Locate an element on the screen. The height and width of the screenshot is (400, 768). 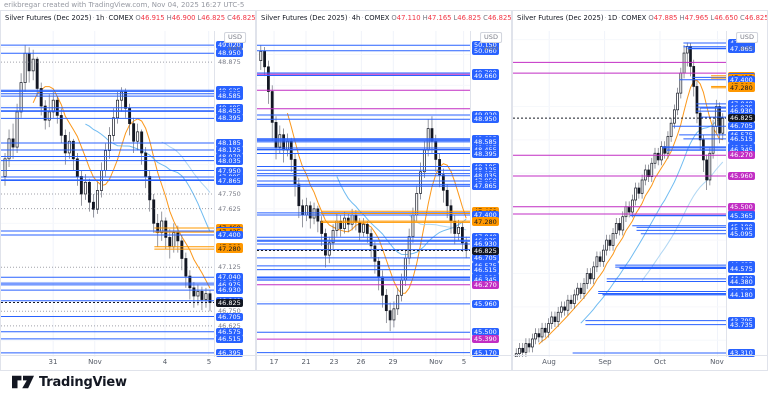
price-level-label: 47.625 is located at coordinates (229, 208).